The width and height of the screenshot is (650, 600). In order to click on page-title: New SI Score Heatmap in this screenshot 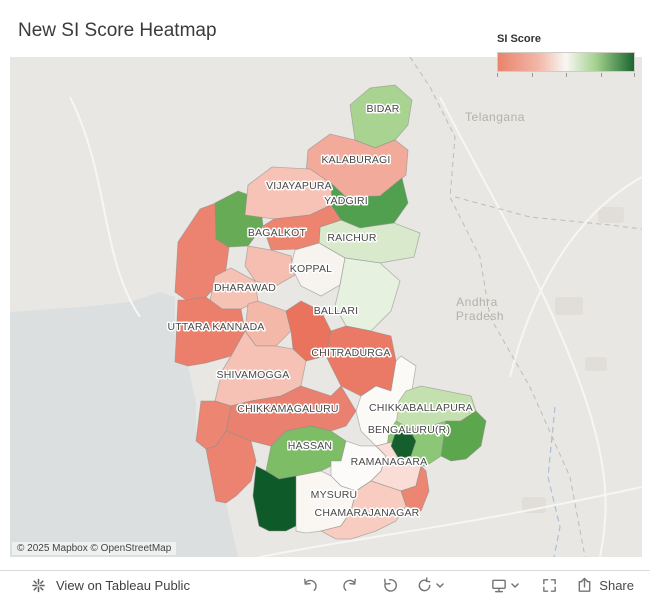, I will do `click(117, 30)`.